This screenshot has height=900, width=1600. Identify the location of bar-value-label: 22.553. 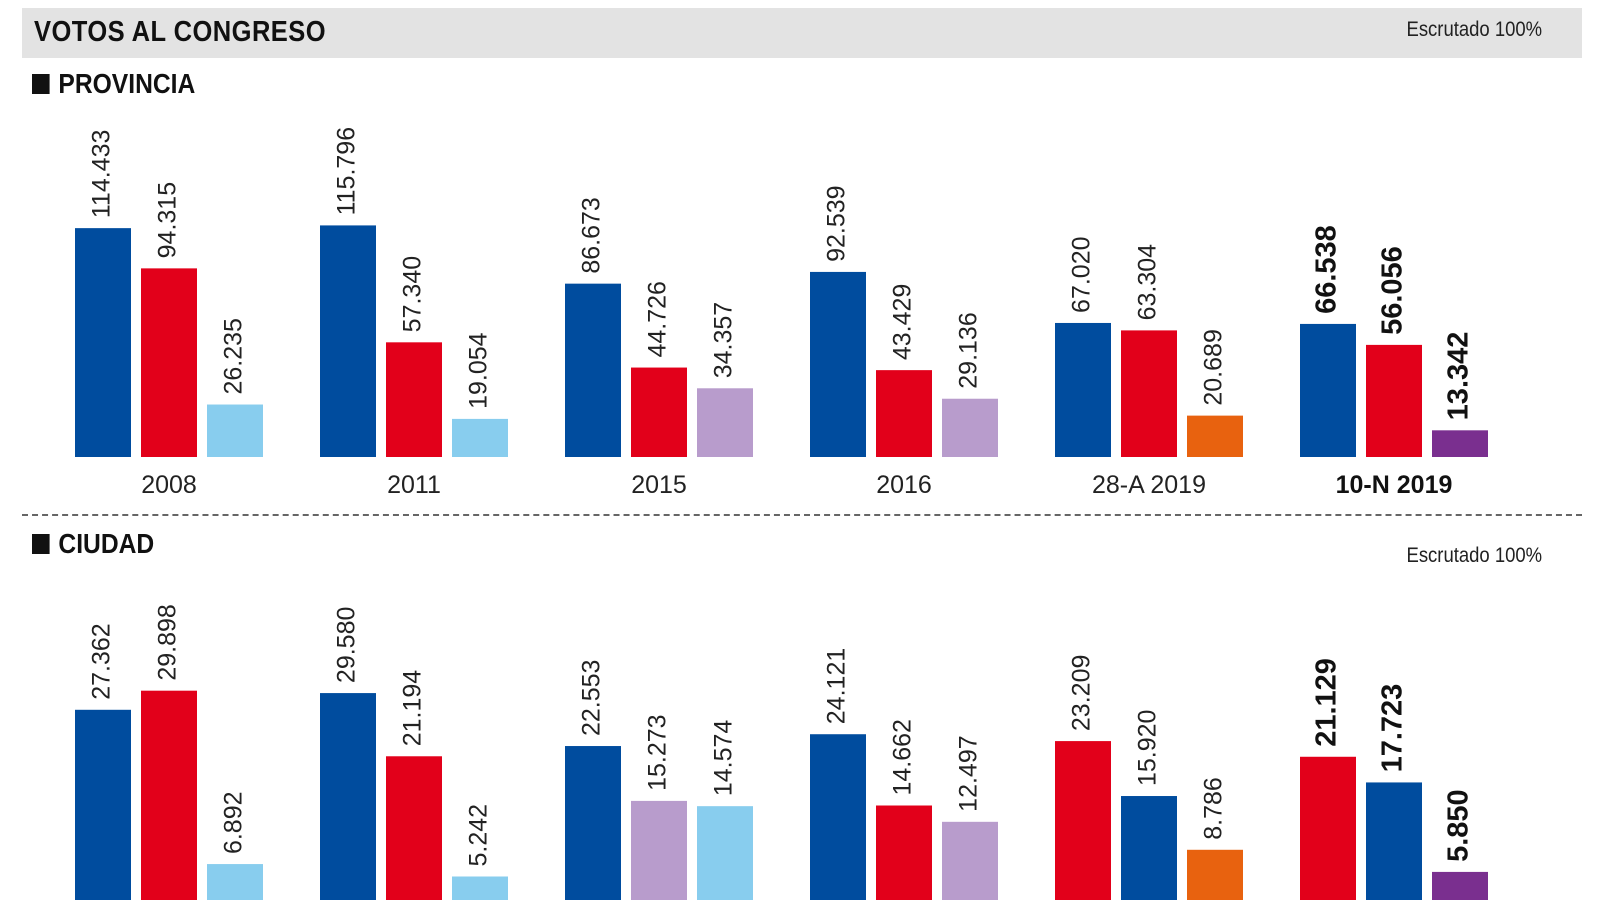
(592, 698).